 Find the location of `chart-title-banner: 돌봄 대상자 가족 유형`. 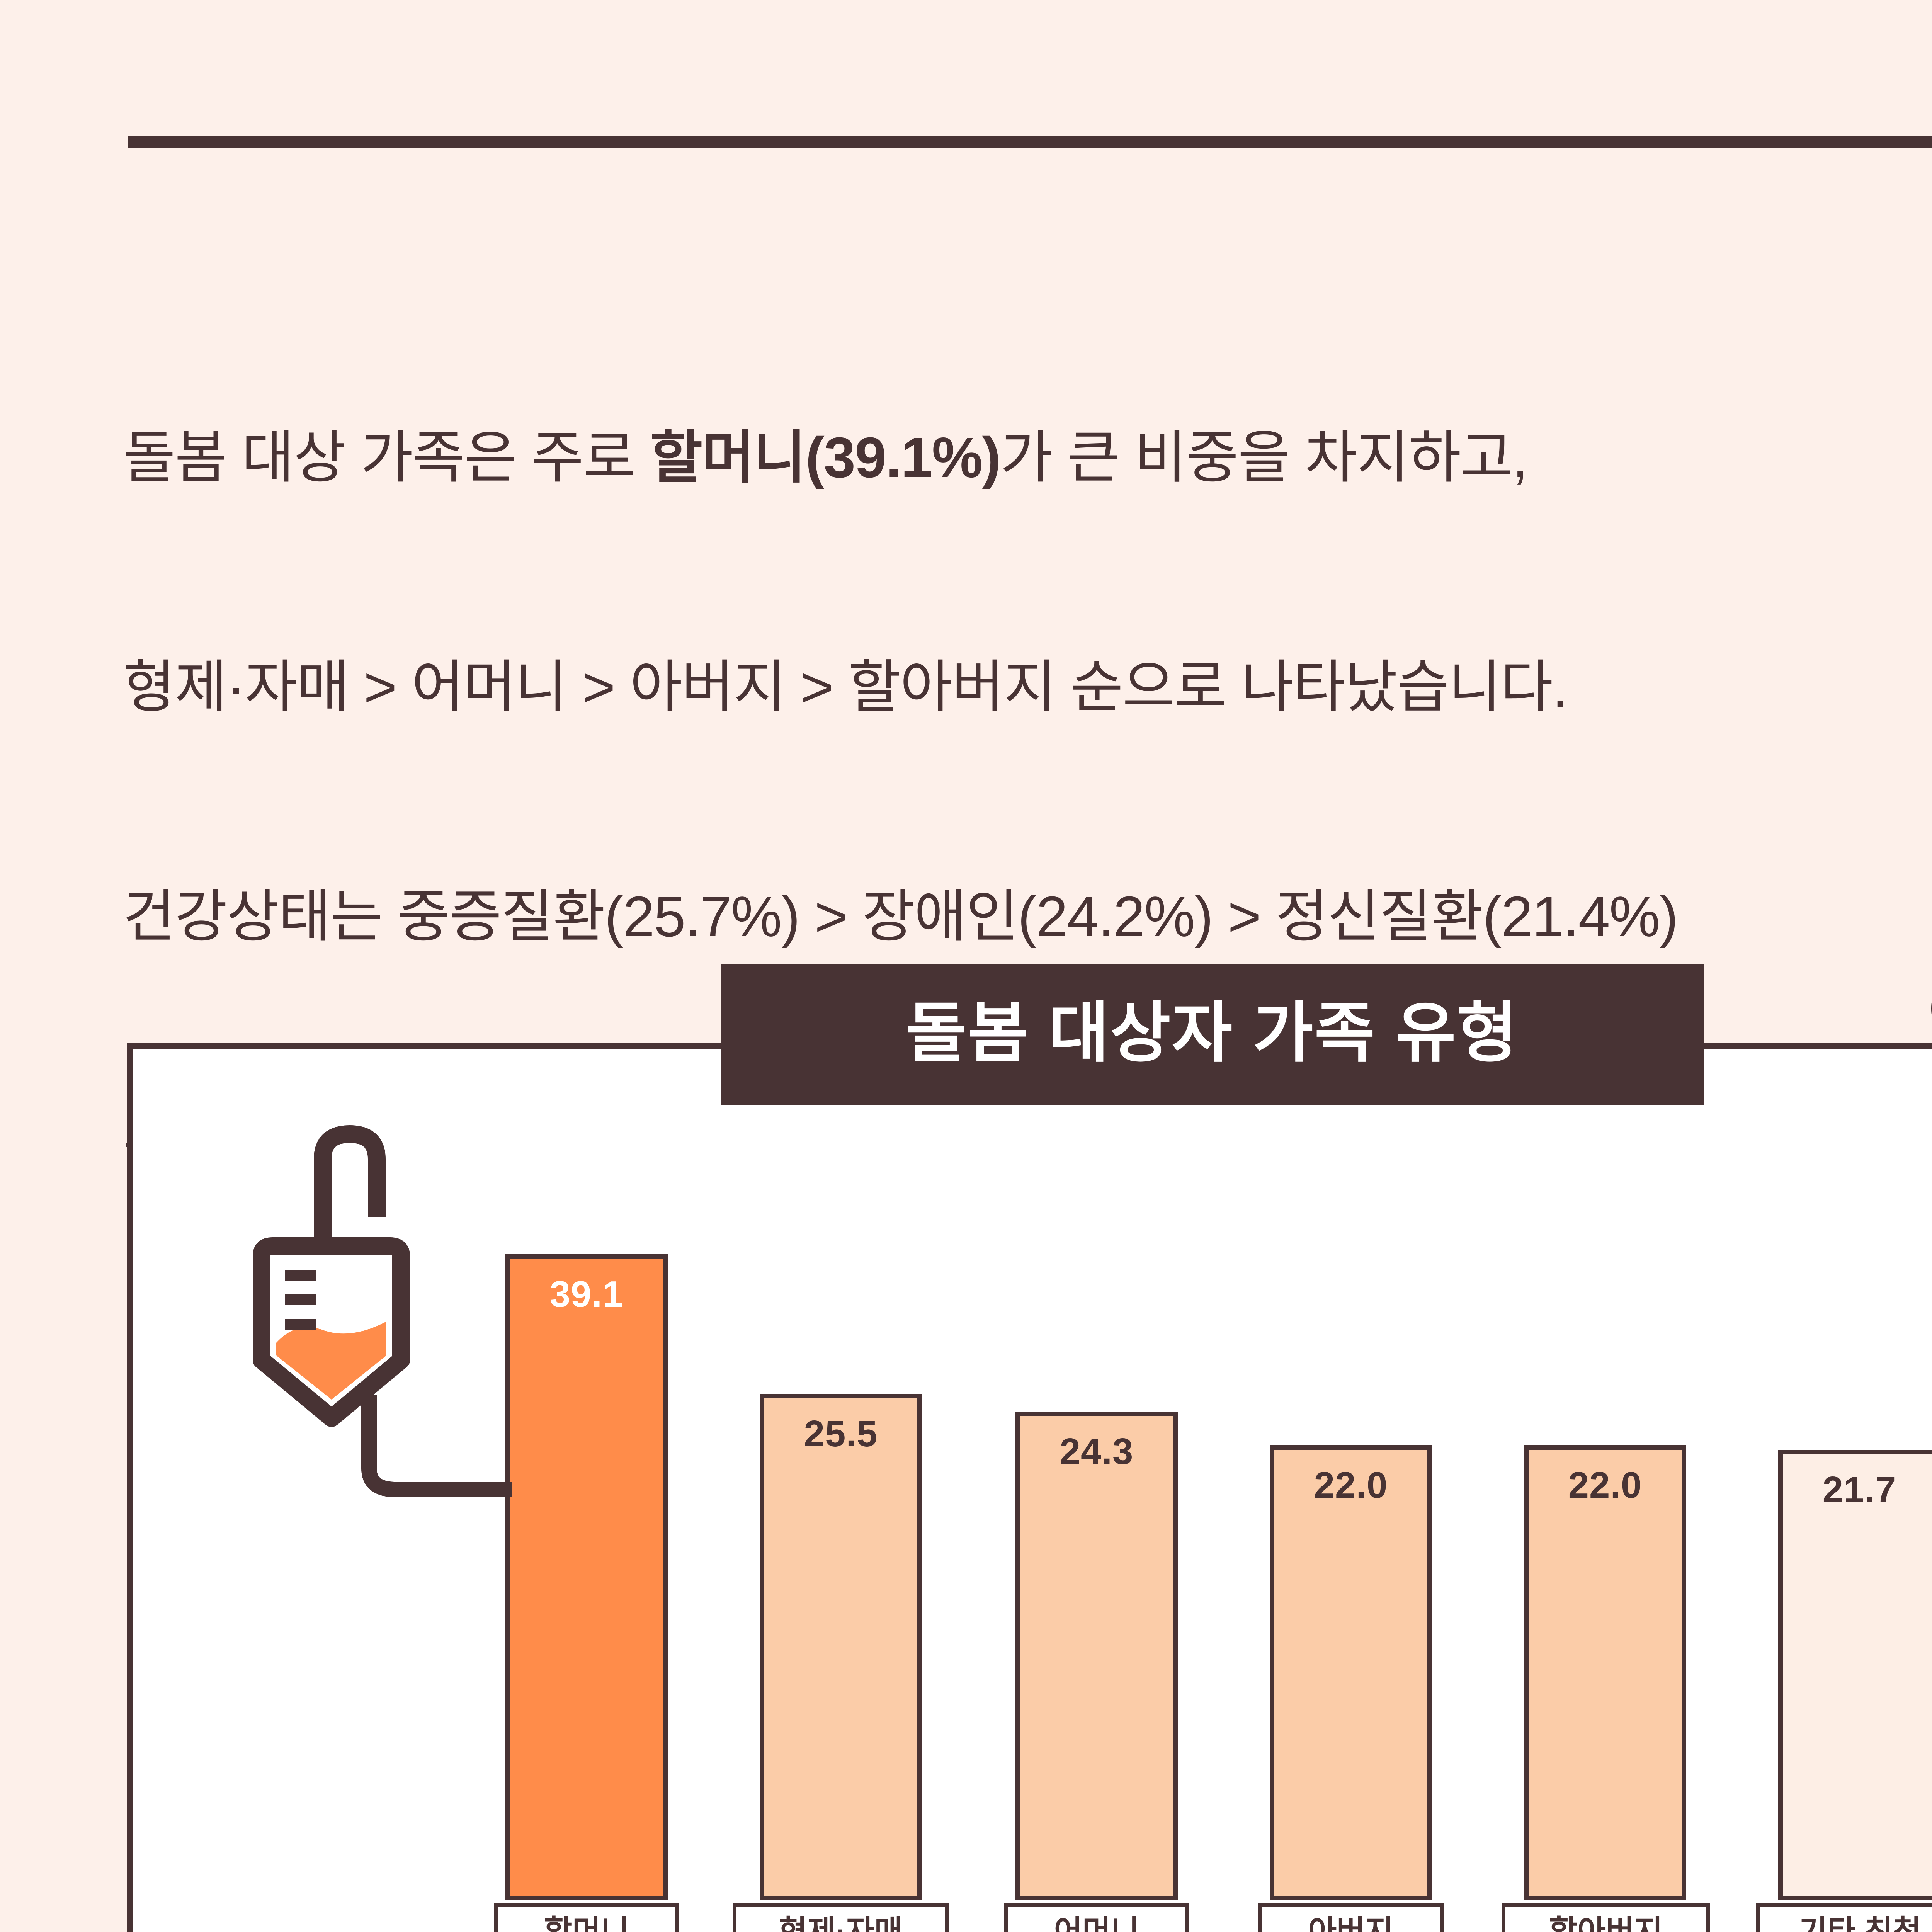

chart-title-banner: 돌봄 대상자 가족 유형 is located at coordinates (1212, 1035).